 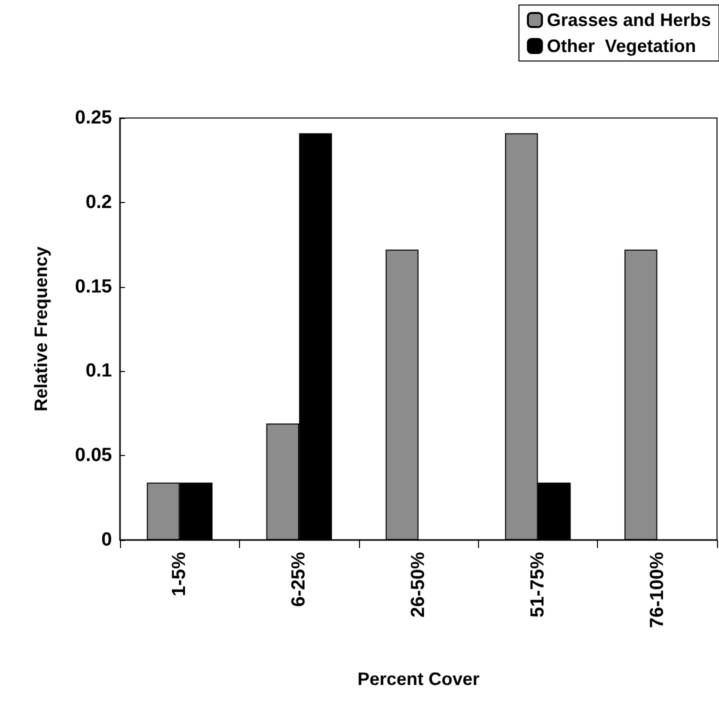 What do you see at coordinates (299, 579) in the screenshot?
I see `x-tick-label: 6-25%` at bounding box center [299, 579].